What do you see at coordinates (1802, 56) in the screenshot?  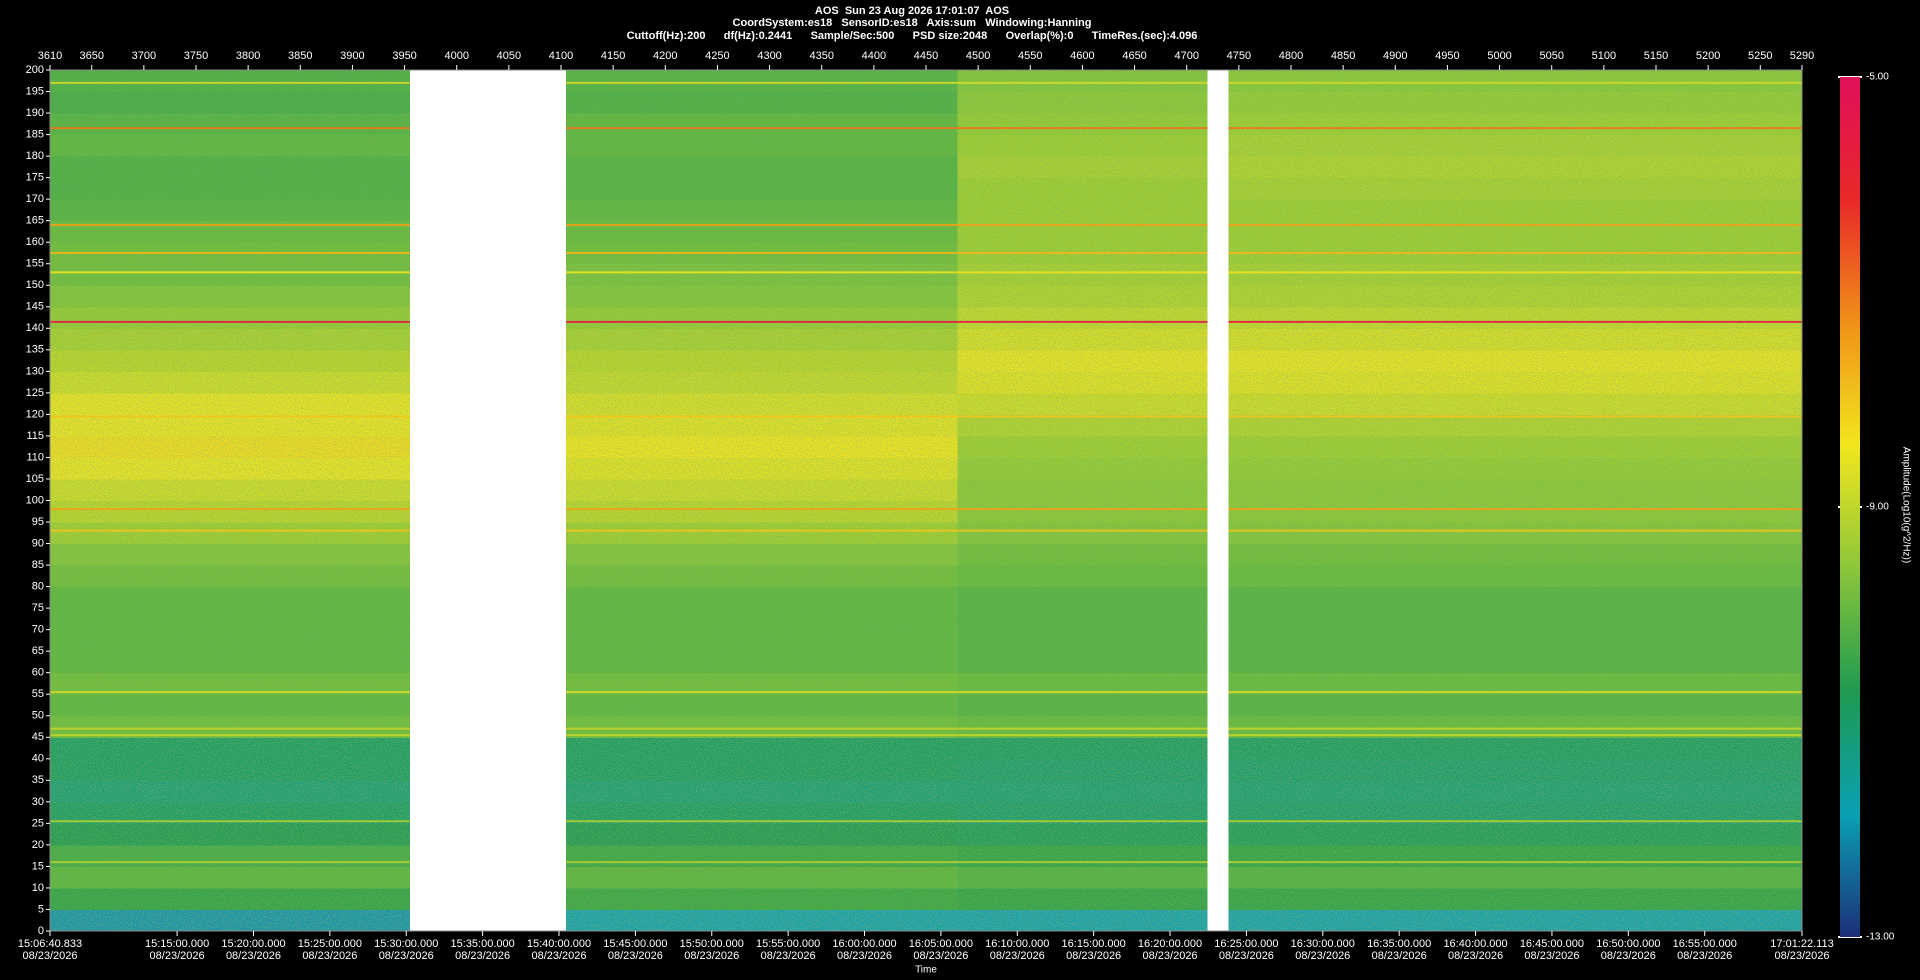 I see `x-tick-label: 5290` at bounding box center [1802, 56].